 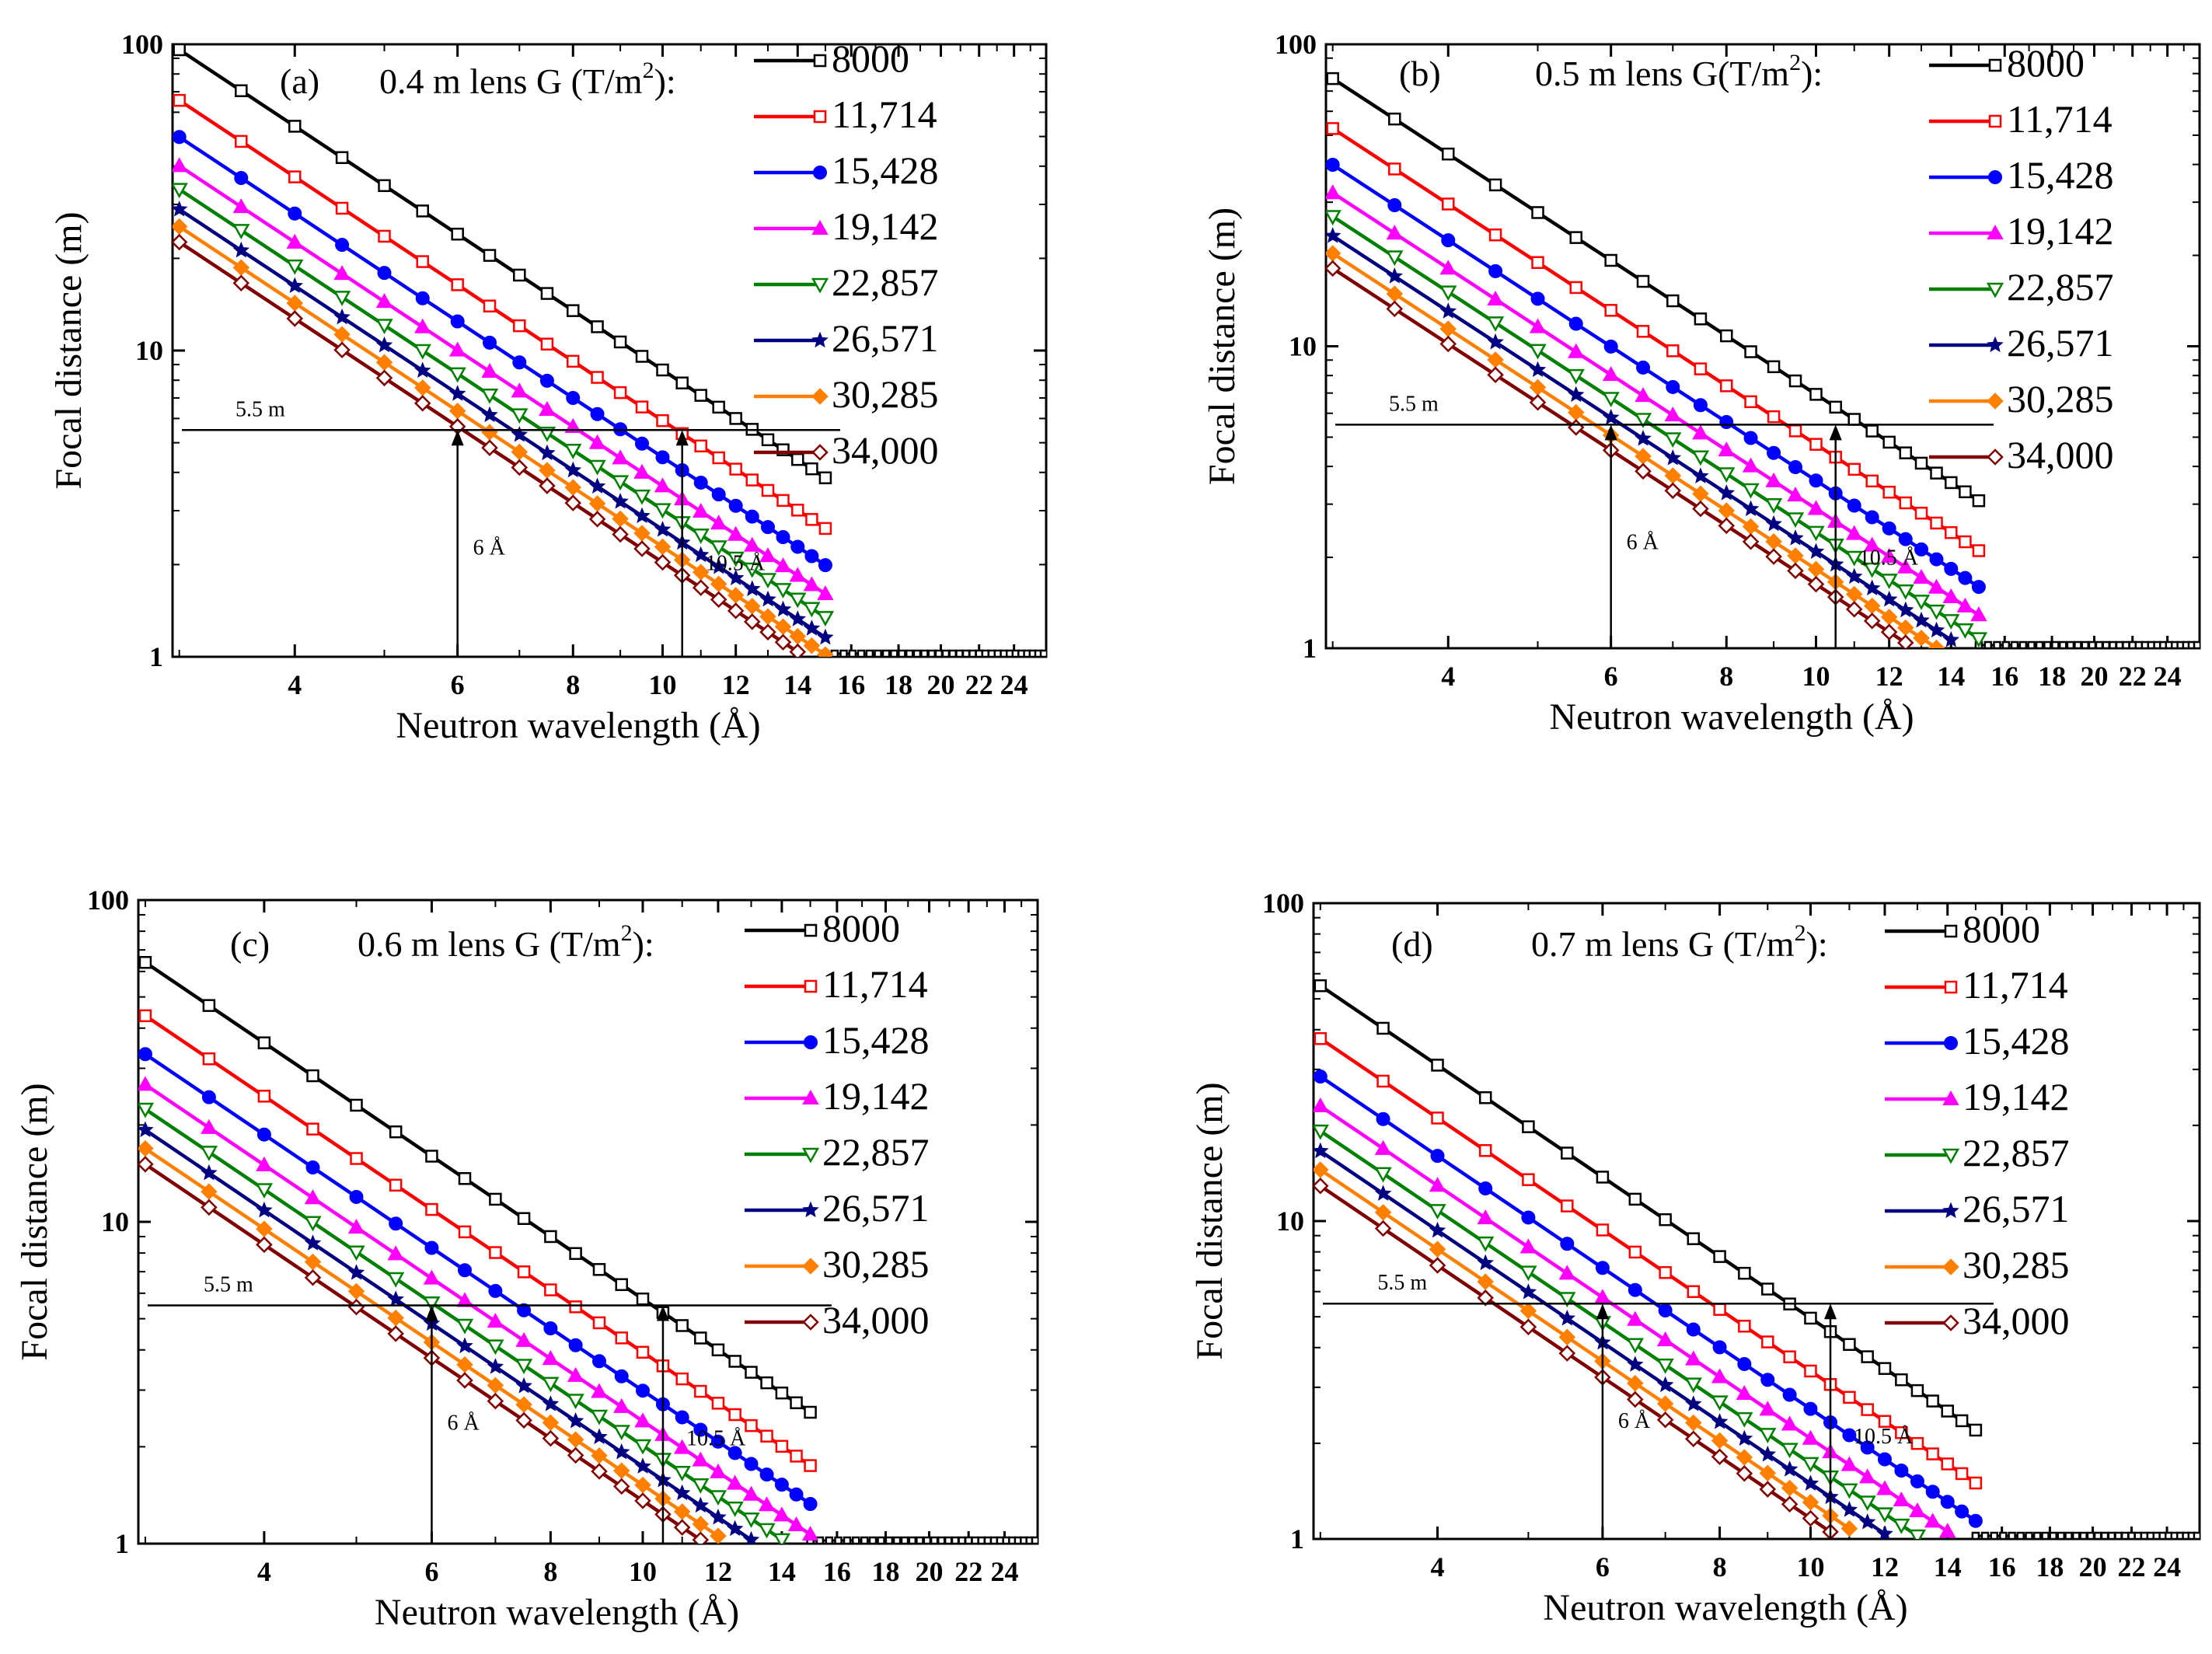 I want to click on legend-label: 11,714, so click(x=2060, y=119).